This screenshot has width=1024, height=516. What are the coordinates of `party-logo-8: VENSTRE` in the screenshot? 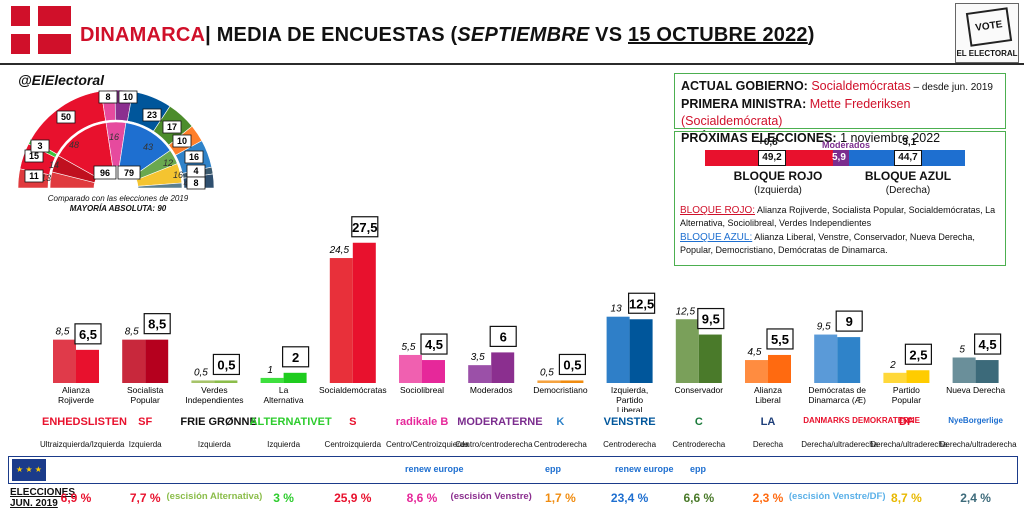 It's located at (629, 422).